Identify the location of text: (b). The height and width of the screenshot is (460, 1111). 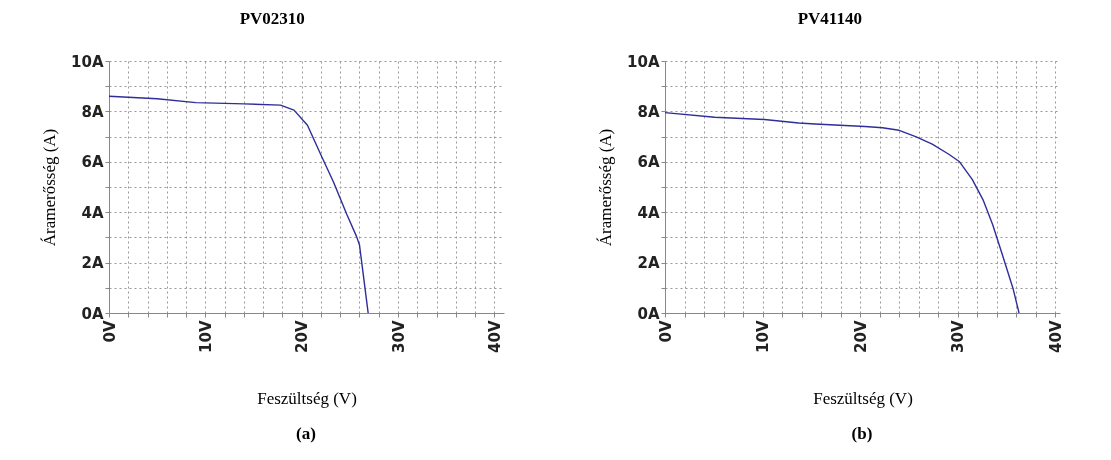
(861, 433).